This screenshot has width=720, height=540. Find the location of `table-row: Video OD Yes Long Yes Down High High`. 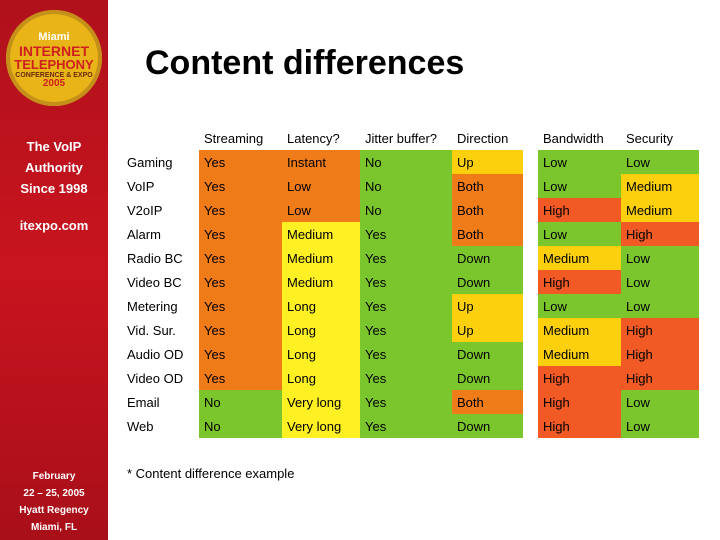

table-row: Video OD Yes Long Yes Down High High is located at coordinates (410, 378).